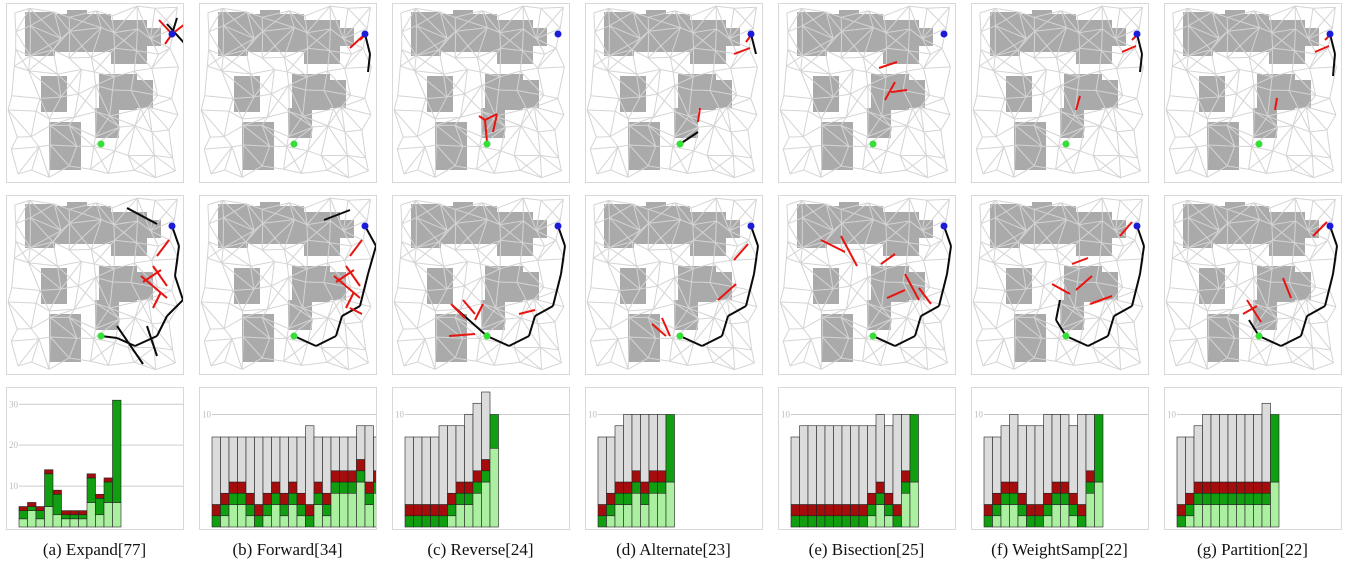 The height and width of the screenshot is (572, 1354). Describe the element at coordinates (287, 286) in the screenshot. I see `column-b: 10 (b) Forward[34]` at that location.